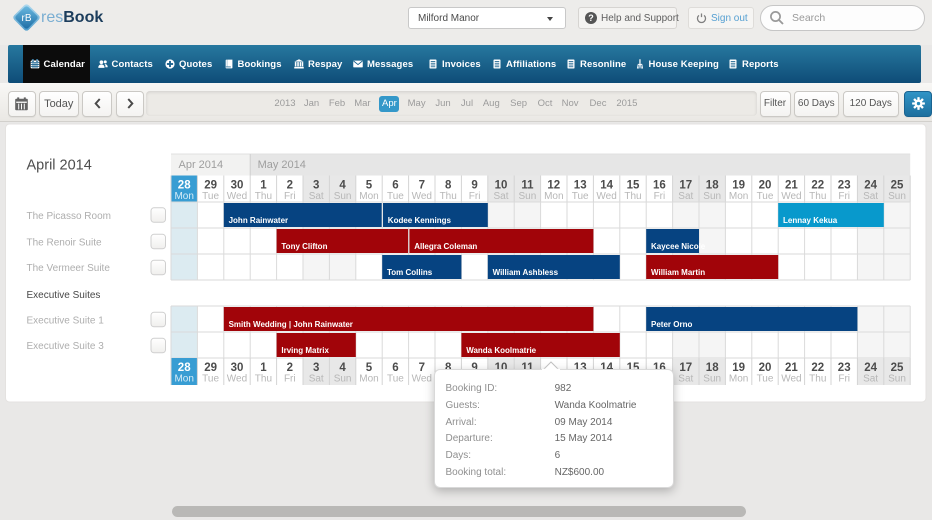  I want to click on svg-text: The Renoir Suite, so click(64, 242).